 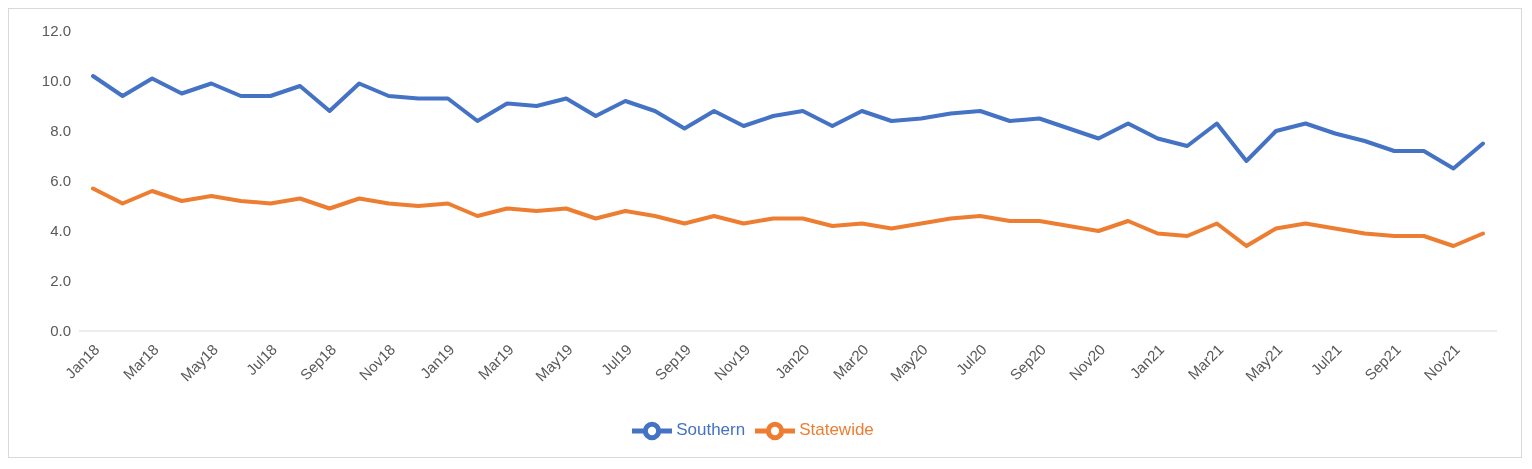 What do you see at coordinates (60, 331) in the screenshot?
I see `y-tick-label: 0.0` at bounding box center [60, 331].